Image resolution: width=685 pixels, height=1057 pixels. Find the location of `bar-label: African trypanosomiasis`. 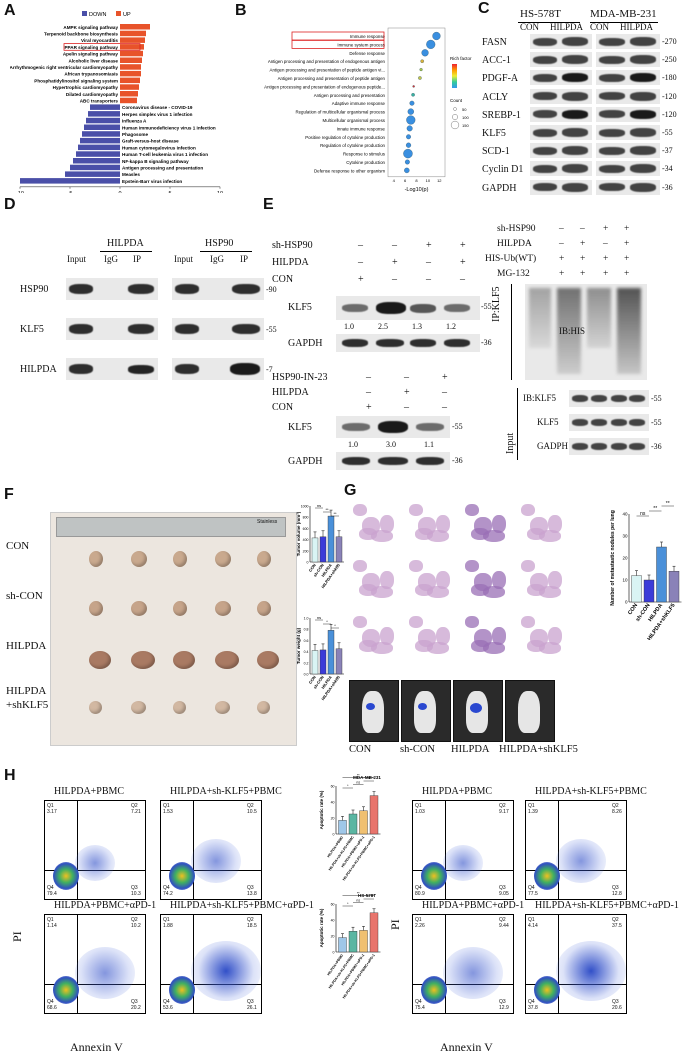

bar-label: African trypanosomiasis is located at coordinates (91, 74).